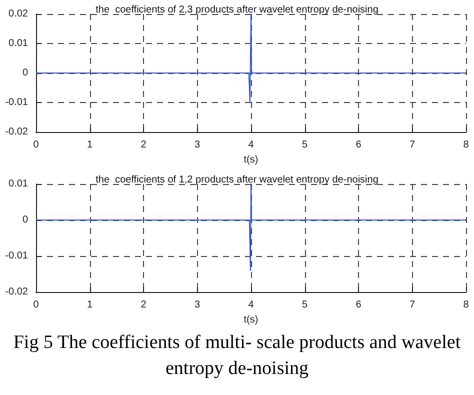 This screenshot has width=474, height=395. I want to click on caption: Fig 5 The coefficients of multi- scale products and wavelet entropy de-noising, so click(237, 356).